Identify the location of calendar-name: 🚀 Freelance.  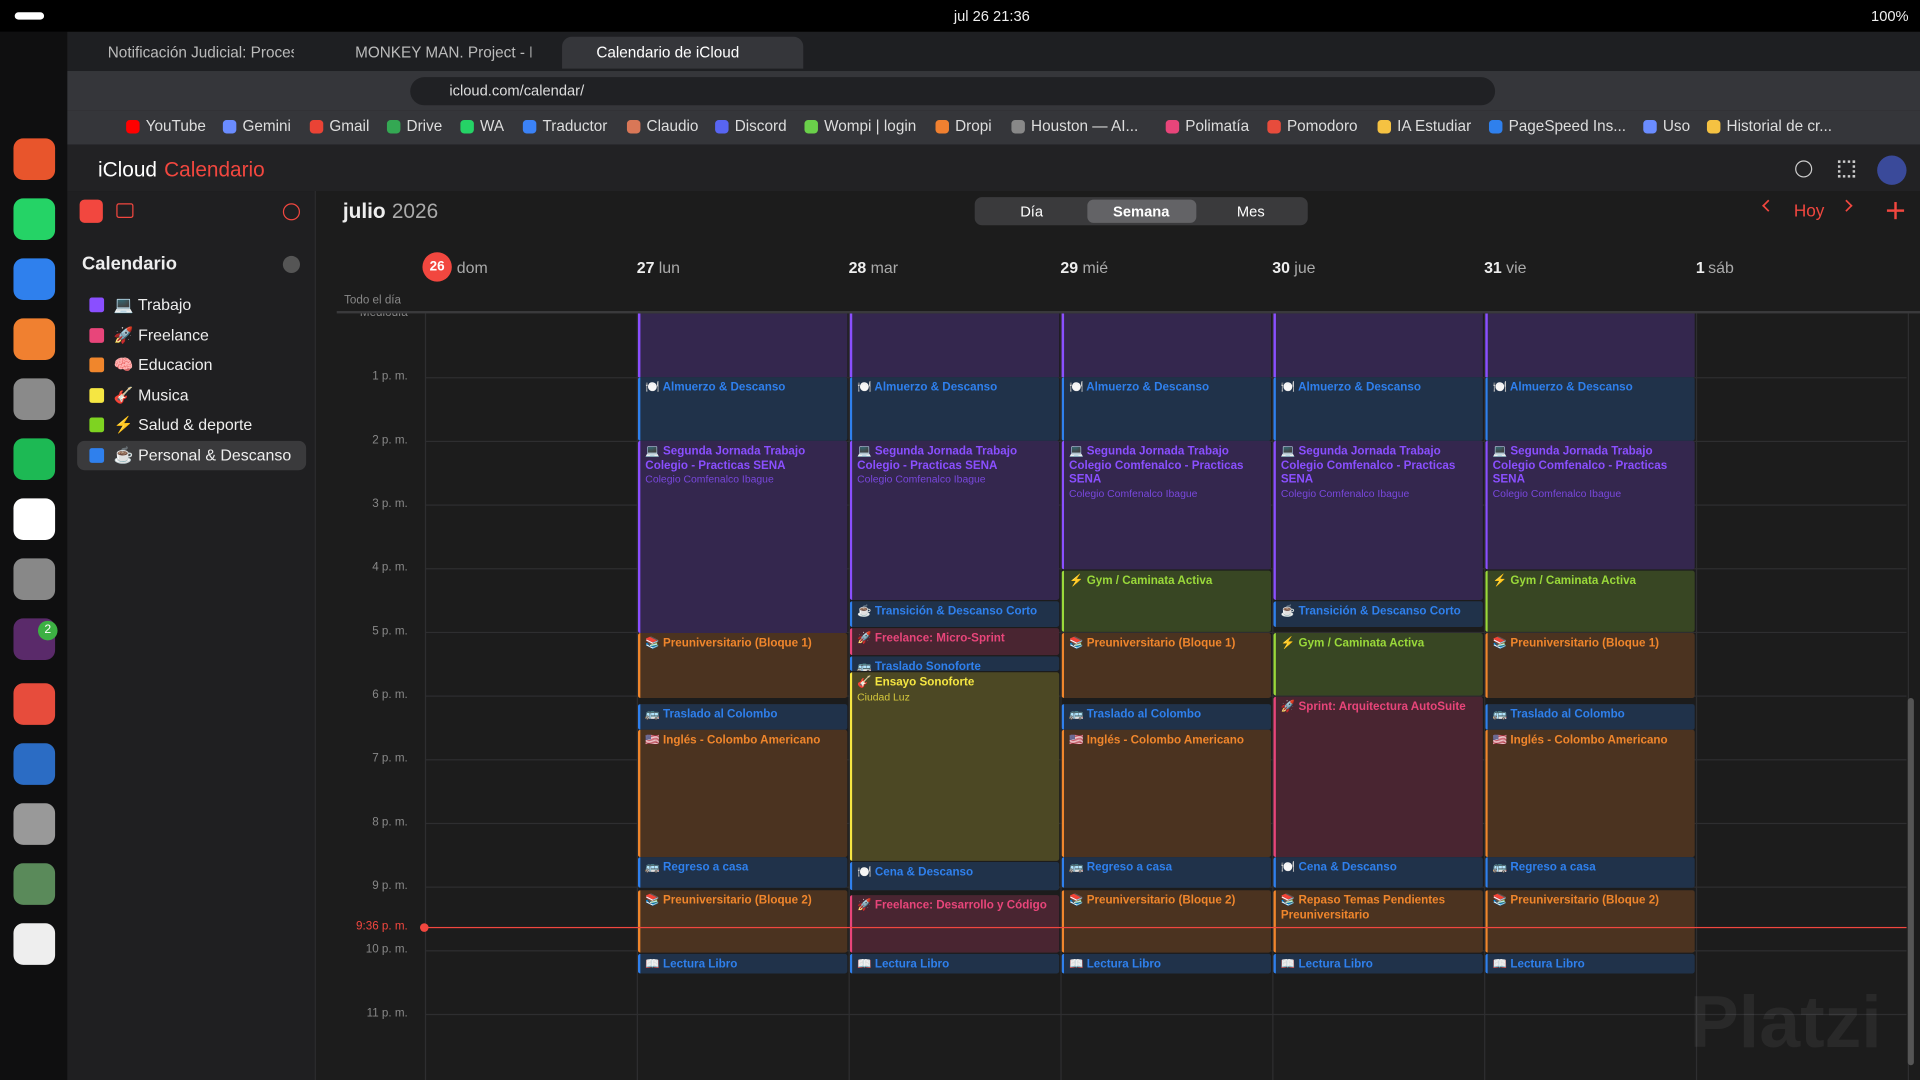
(161, 334).